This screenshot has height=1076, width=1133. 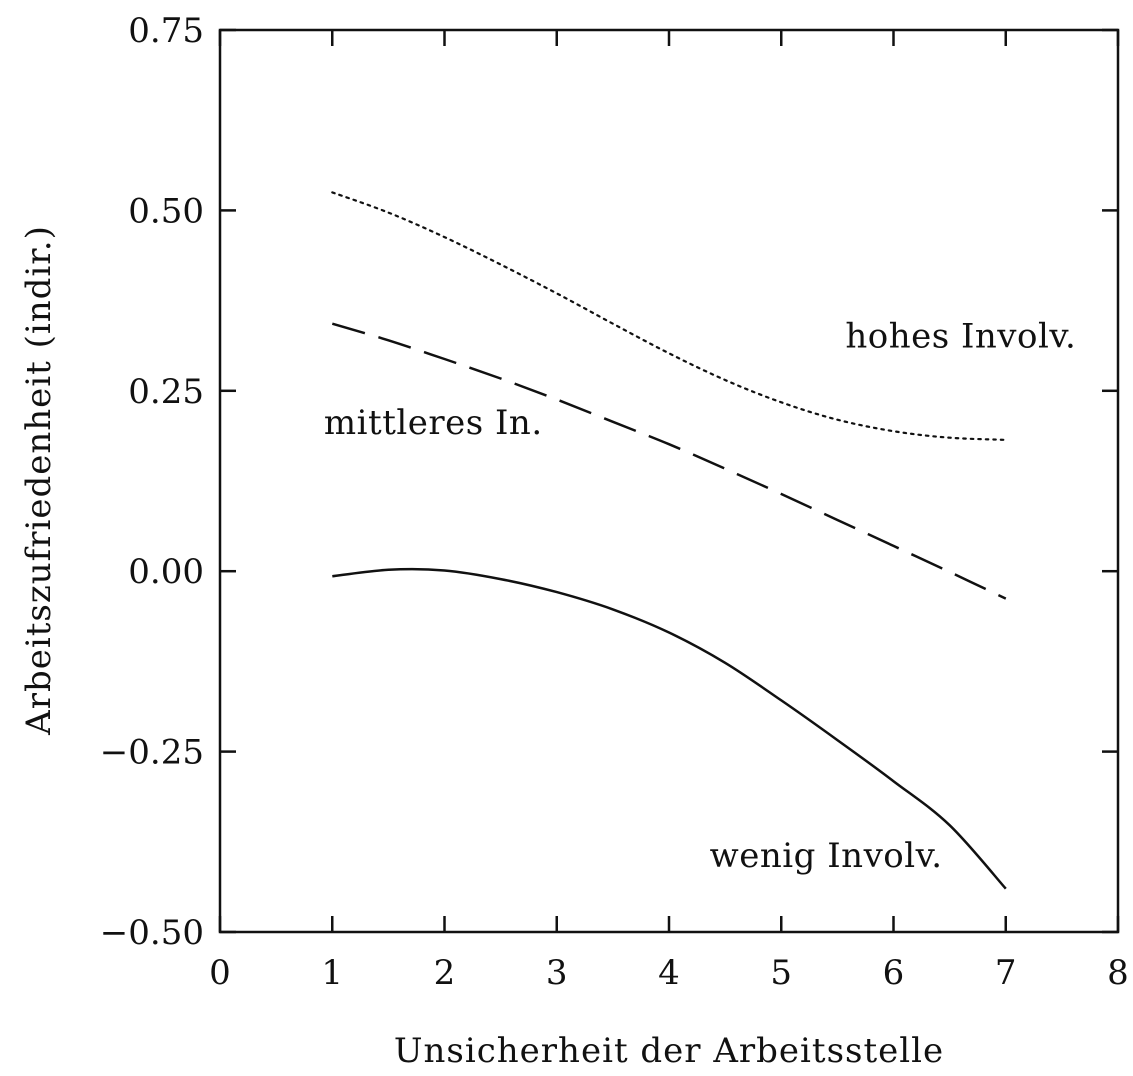 What do you see at coordinates (1118, 973) in the screenshot?
I see `x-tick-label-8: 8` at bounding box center [1118, 973].